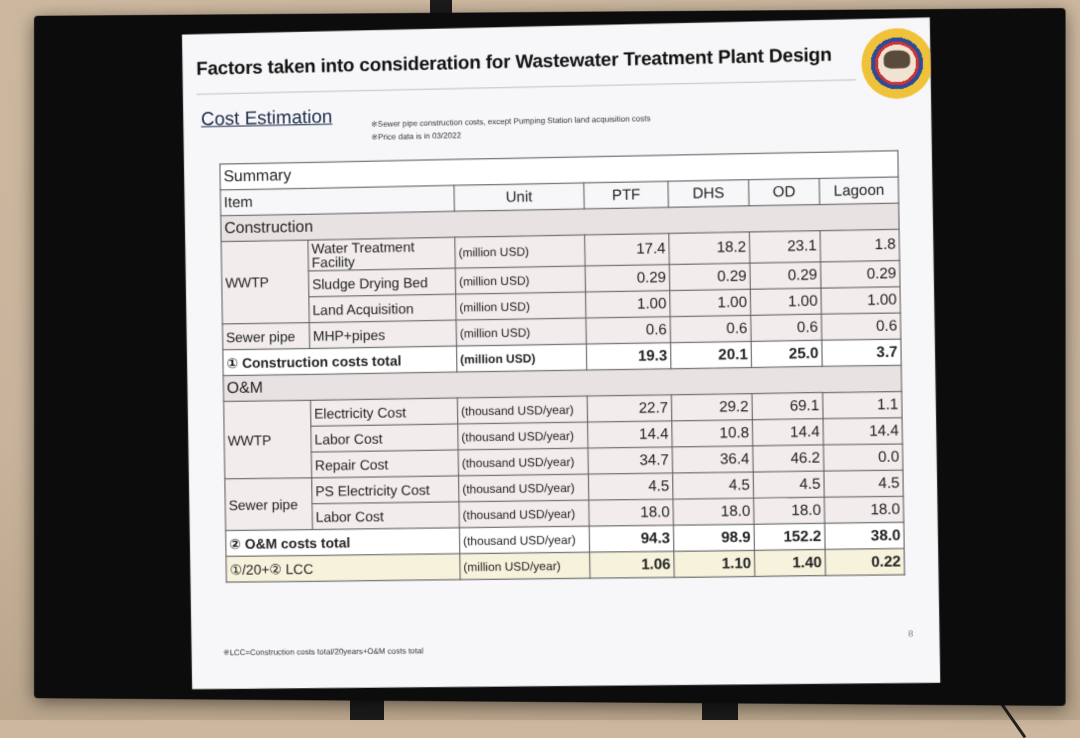 This screenshot has height=738, width=1080. Describe the element at coordinates (785, 275) in the screenshot. I see `value-od: 0.29` at that location.